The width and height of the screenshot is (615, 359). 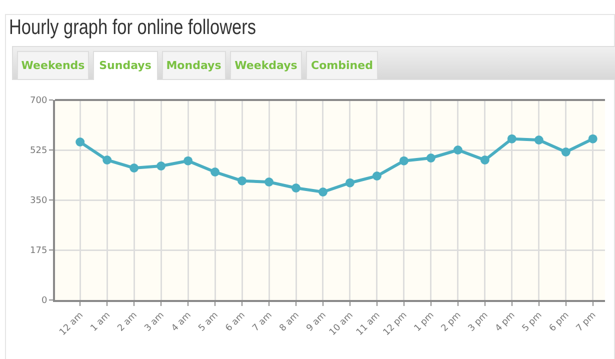 I want to click on x-tick-label: 2 pm, so click(x=452, y=322).